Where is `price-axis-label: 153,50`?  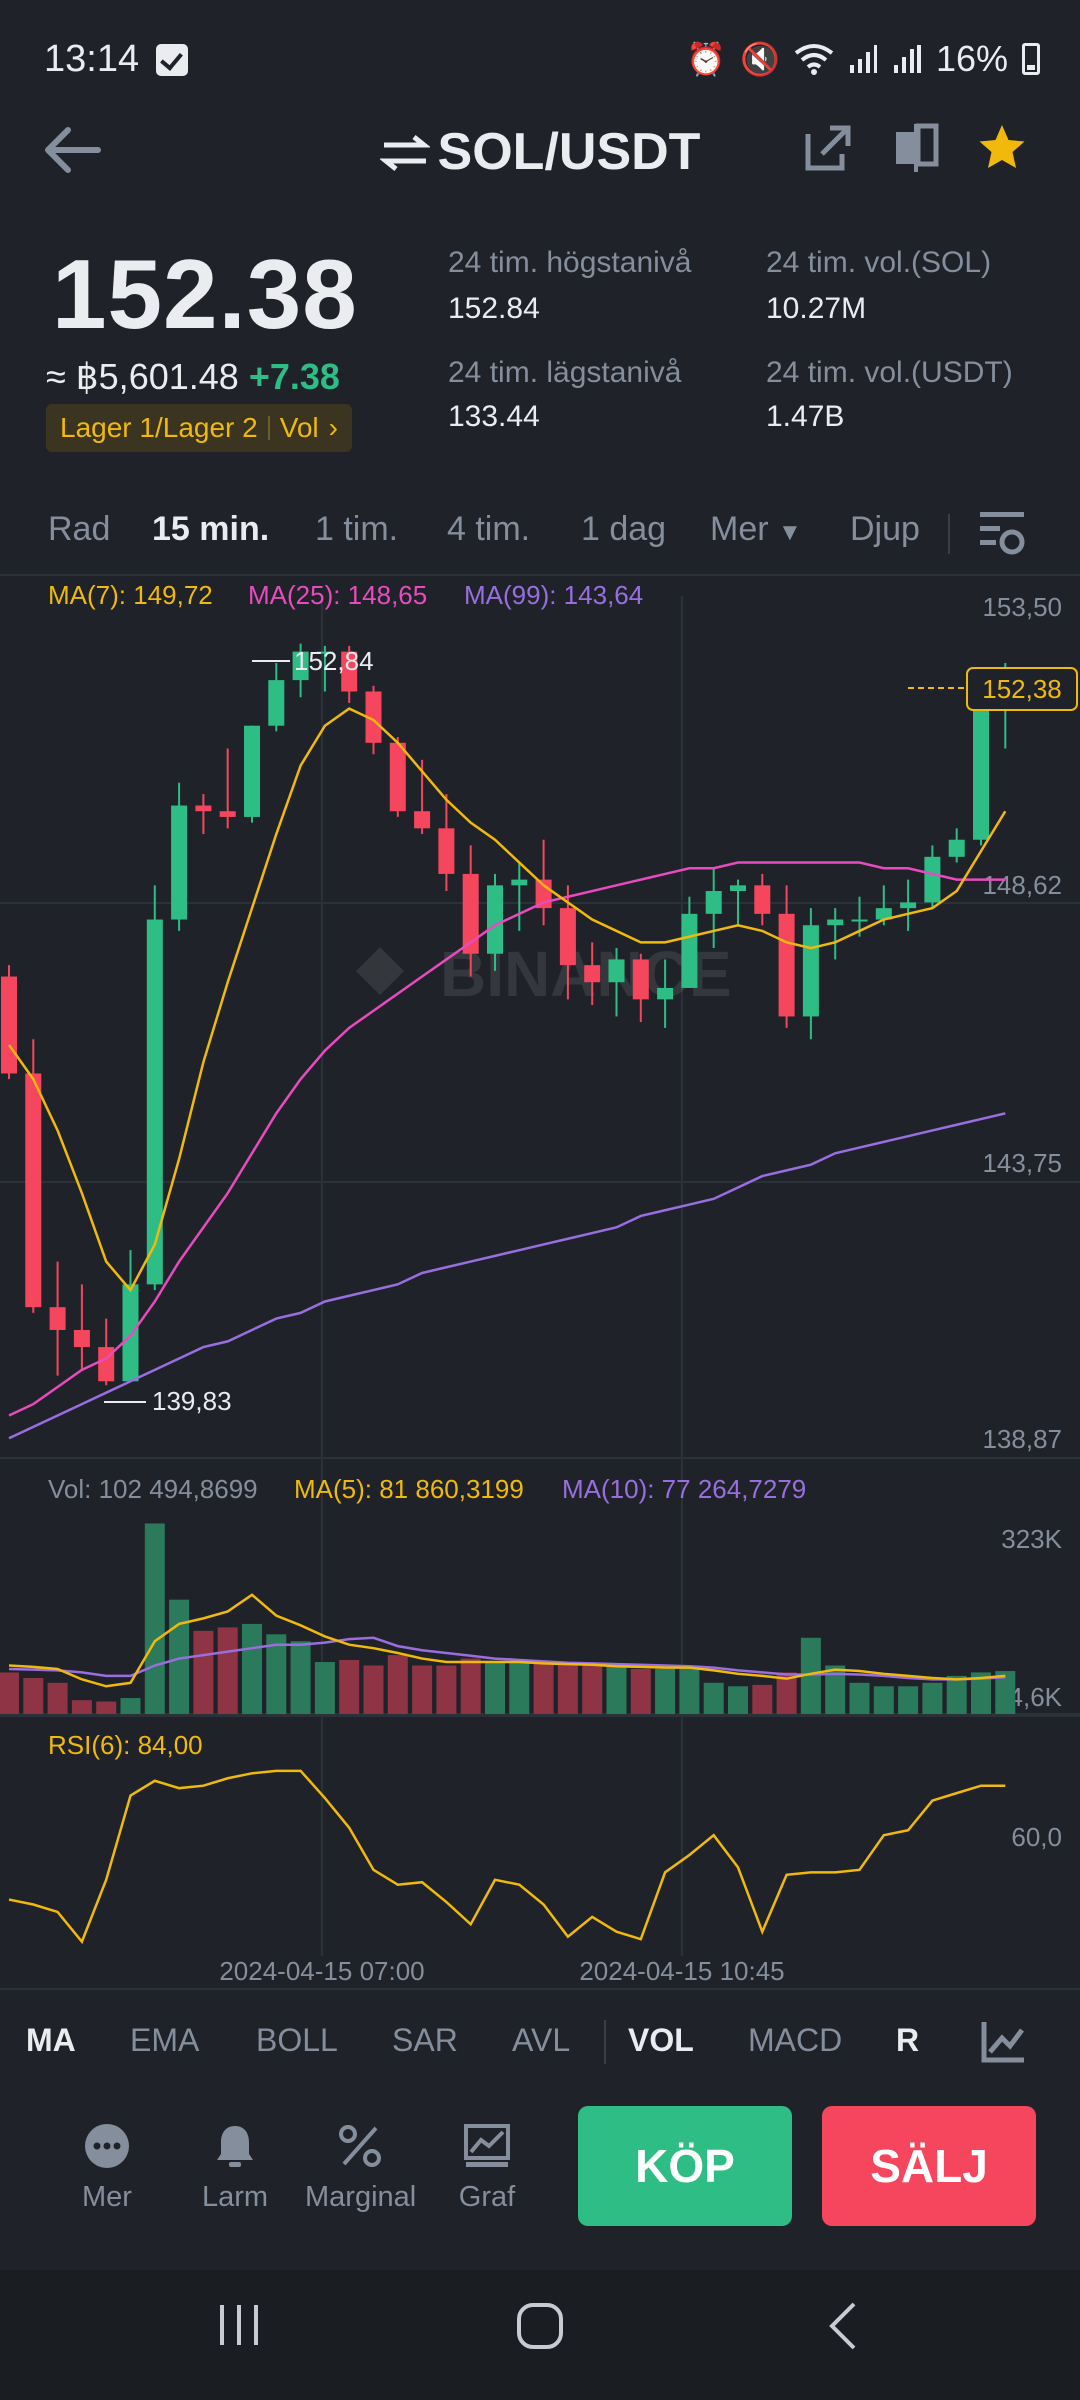 price-axis-label: 153,50 is located at coordinates (1022, 607).